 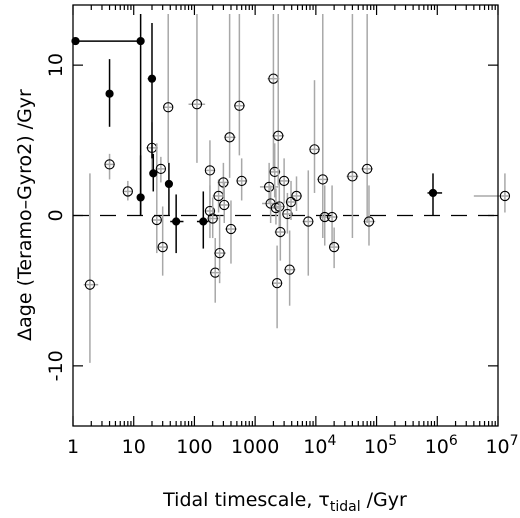 I want to click on x-tick-label: 10, so click(x=134, y=447).